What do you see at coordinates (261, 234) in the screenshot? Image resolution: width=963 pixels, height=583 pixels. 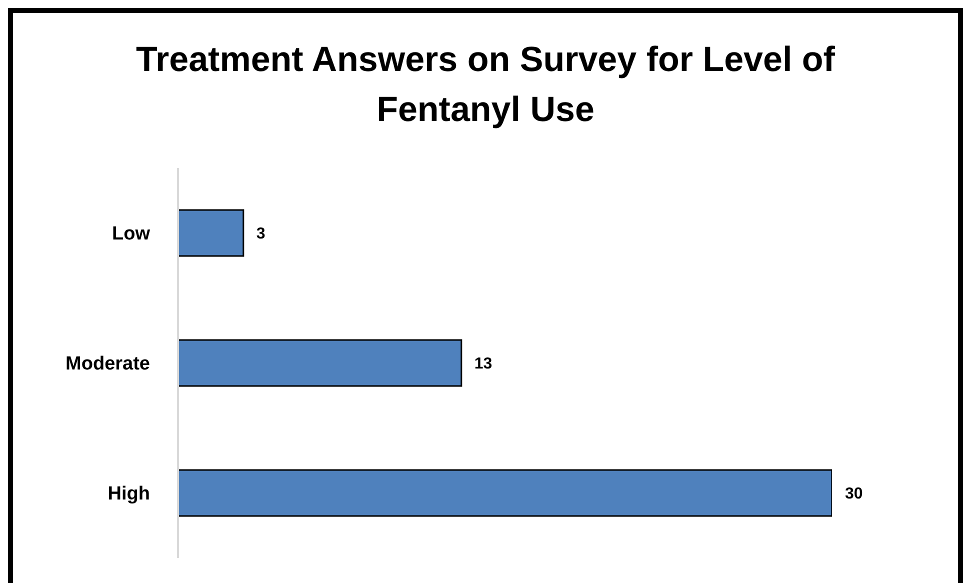 I see `data-label: 3` at bounding box center [261, 234].